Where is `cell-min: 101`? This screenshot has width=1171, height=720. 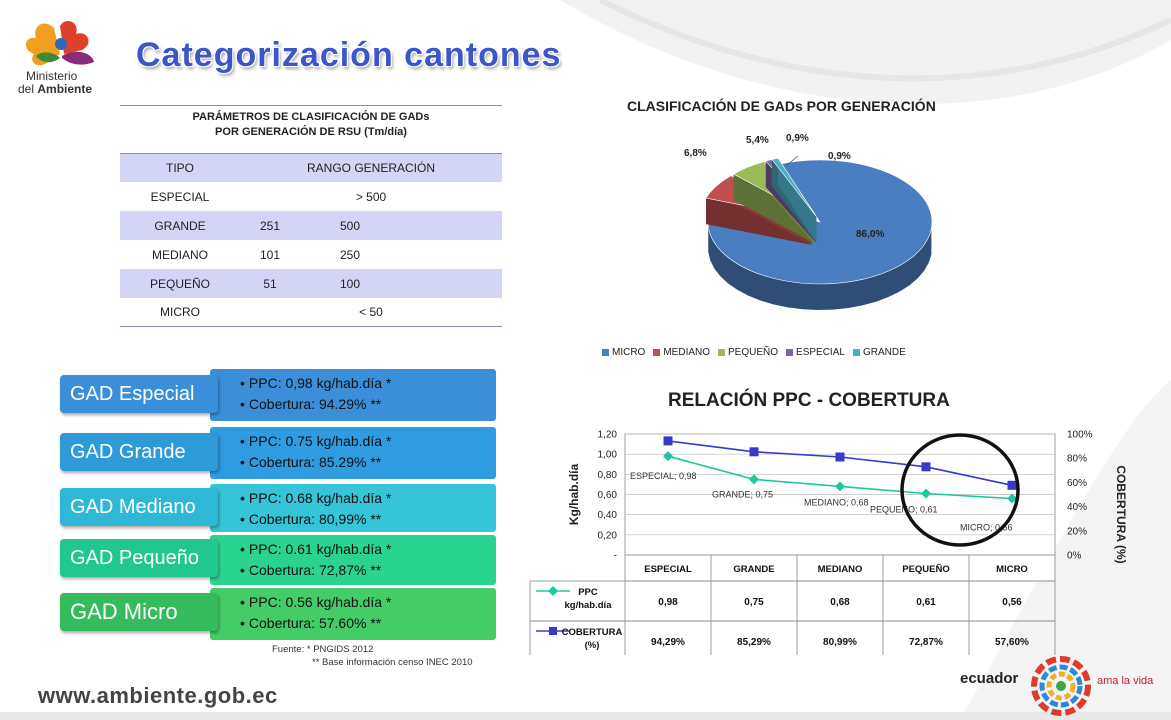
cell-min: 101 is located at coordinates (270, 254).